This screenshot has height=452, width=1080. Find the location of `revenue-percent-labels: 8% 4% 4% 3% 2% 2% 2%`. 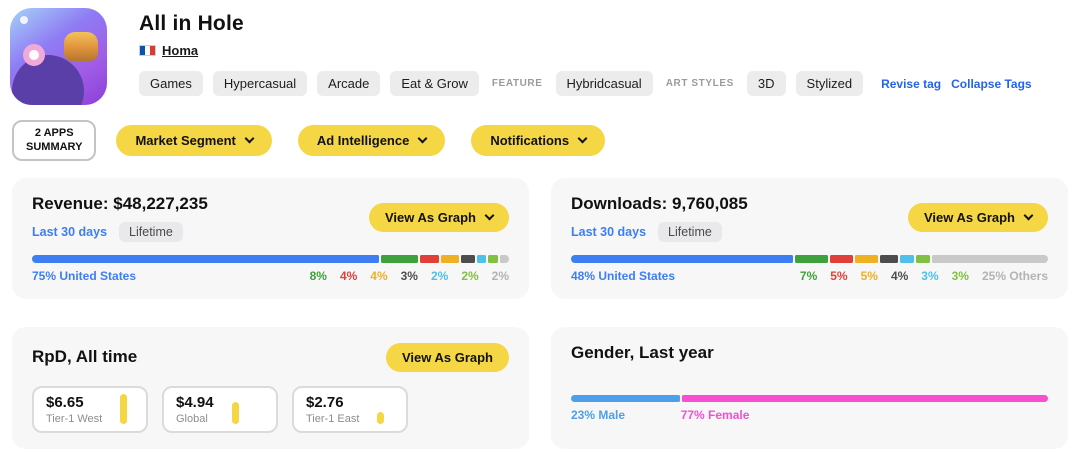

revenue-percent-labels: 8% 4% 4% 3% 2% 2% 2% is located at coordinates (409, 276).